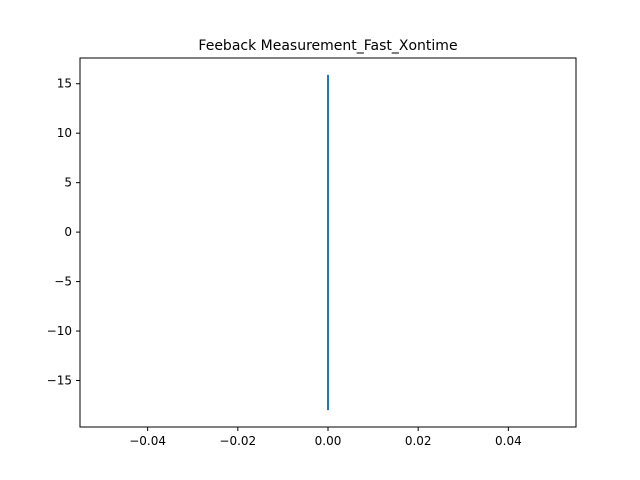  Describe the element at coordinates (64, 133) in the screenshot. I see `y-tick-label: 10` at that location.